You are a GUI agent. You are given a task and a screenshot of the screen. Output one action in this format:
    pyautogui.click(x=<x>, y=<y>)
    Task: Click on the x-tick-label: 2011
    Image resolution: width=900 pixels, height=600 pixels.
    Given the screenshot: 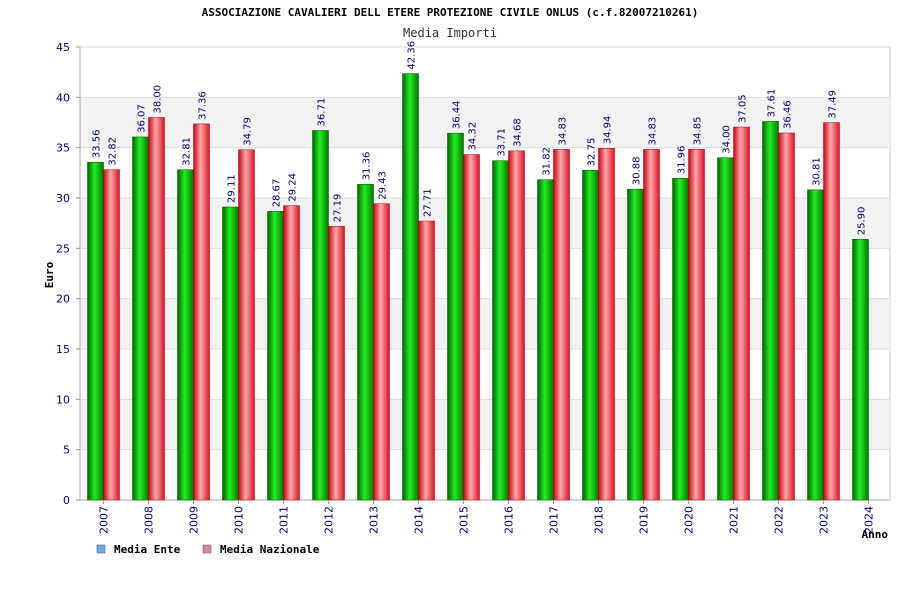 What is the action you would take?
    pyautogui.click(x=284, y=520)
    